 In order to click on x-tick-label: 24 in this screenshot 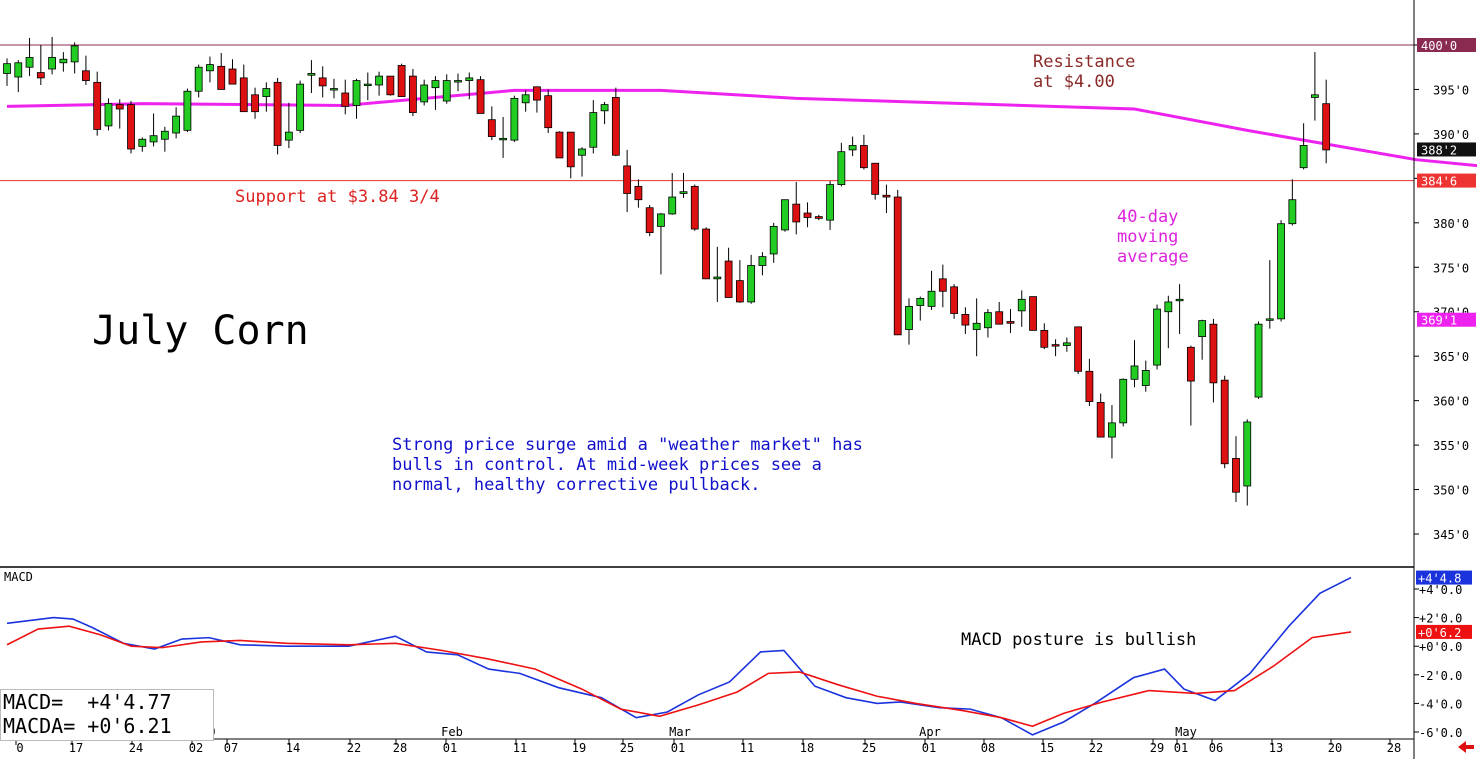, I will do `click(136, 748)`.